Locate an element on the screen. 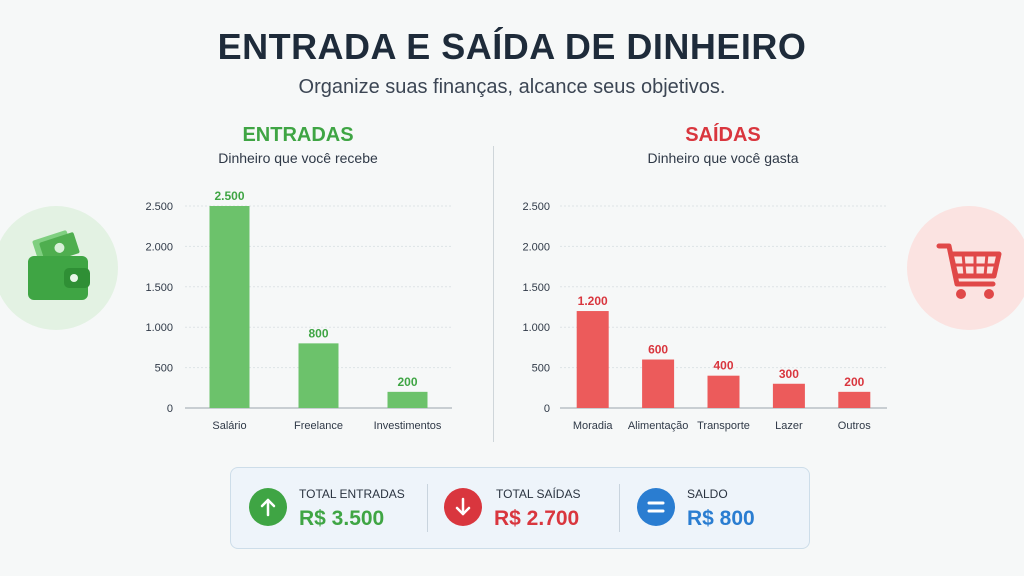 This screenshot has height=576, width=1024. summary-total-in: TOTAL ENTRADAS R$ 3.500 is located at coordinates (334, 508).